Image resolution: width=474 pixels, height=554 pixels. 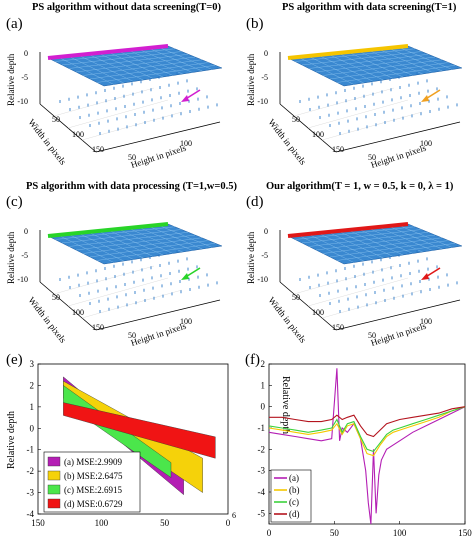 What do you see at coordinates (263, 407) in the screenshot?
I see `y-tick-label: 0` at bounding box center [263, 407].